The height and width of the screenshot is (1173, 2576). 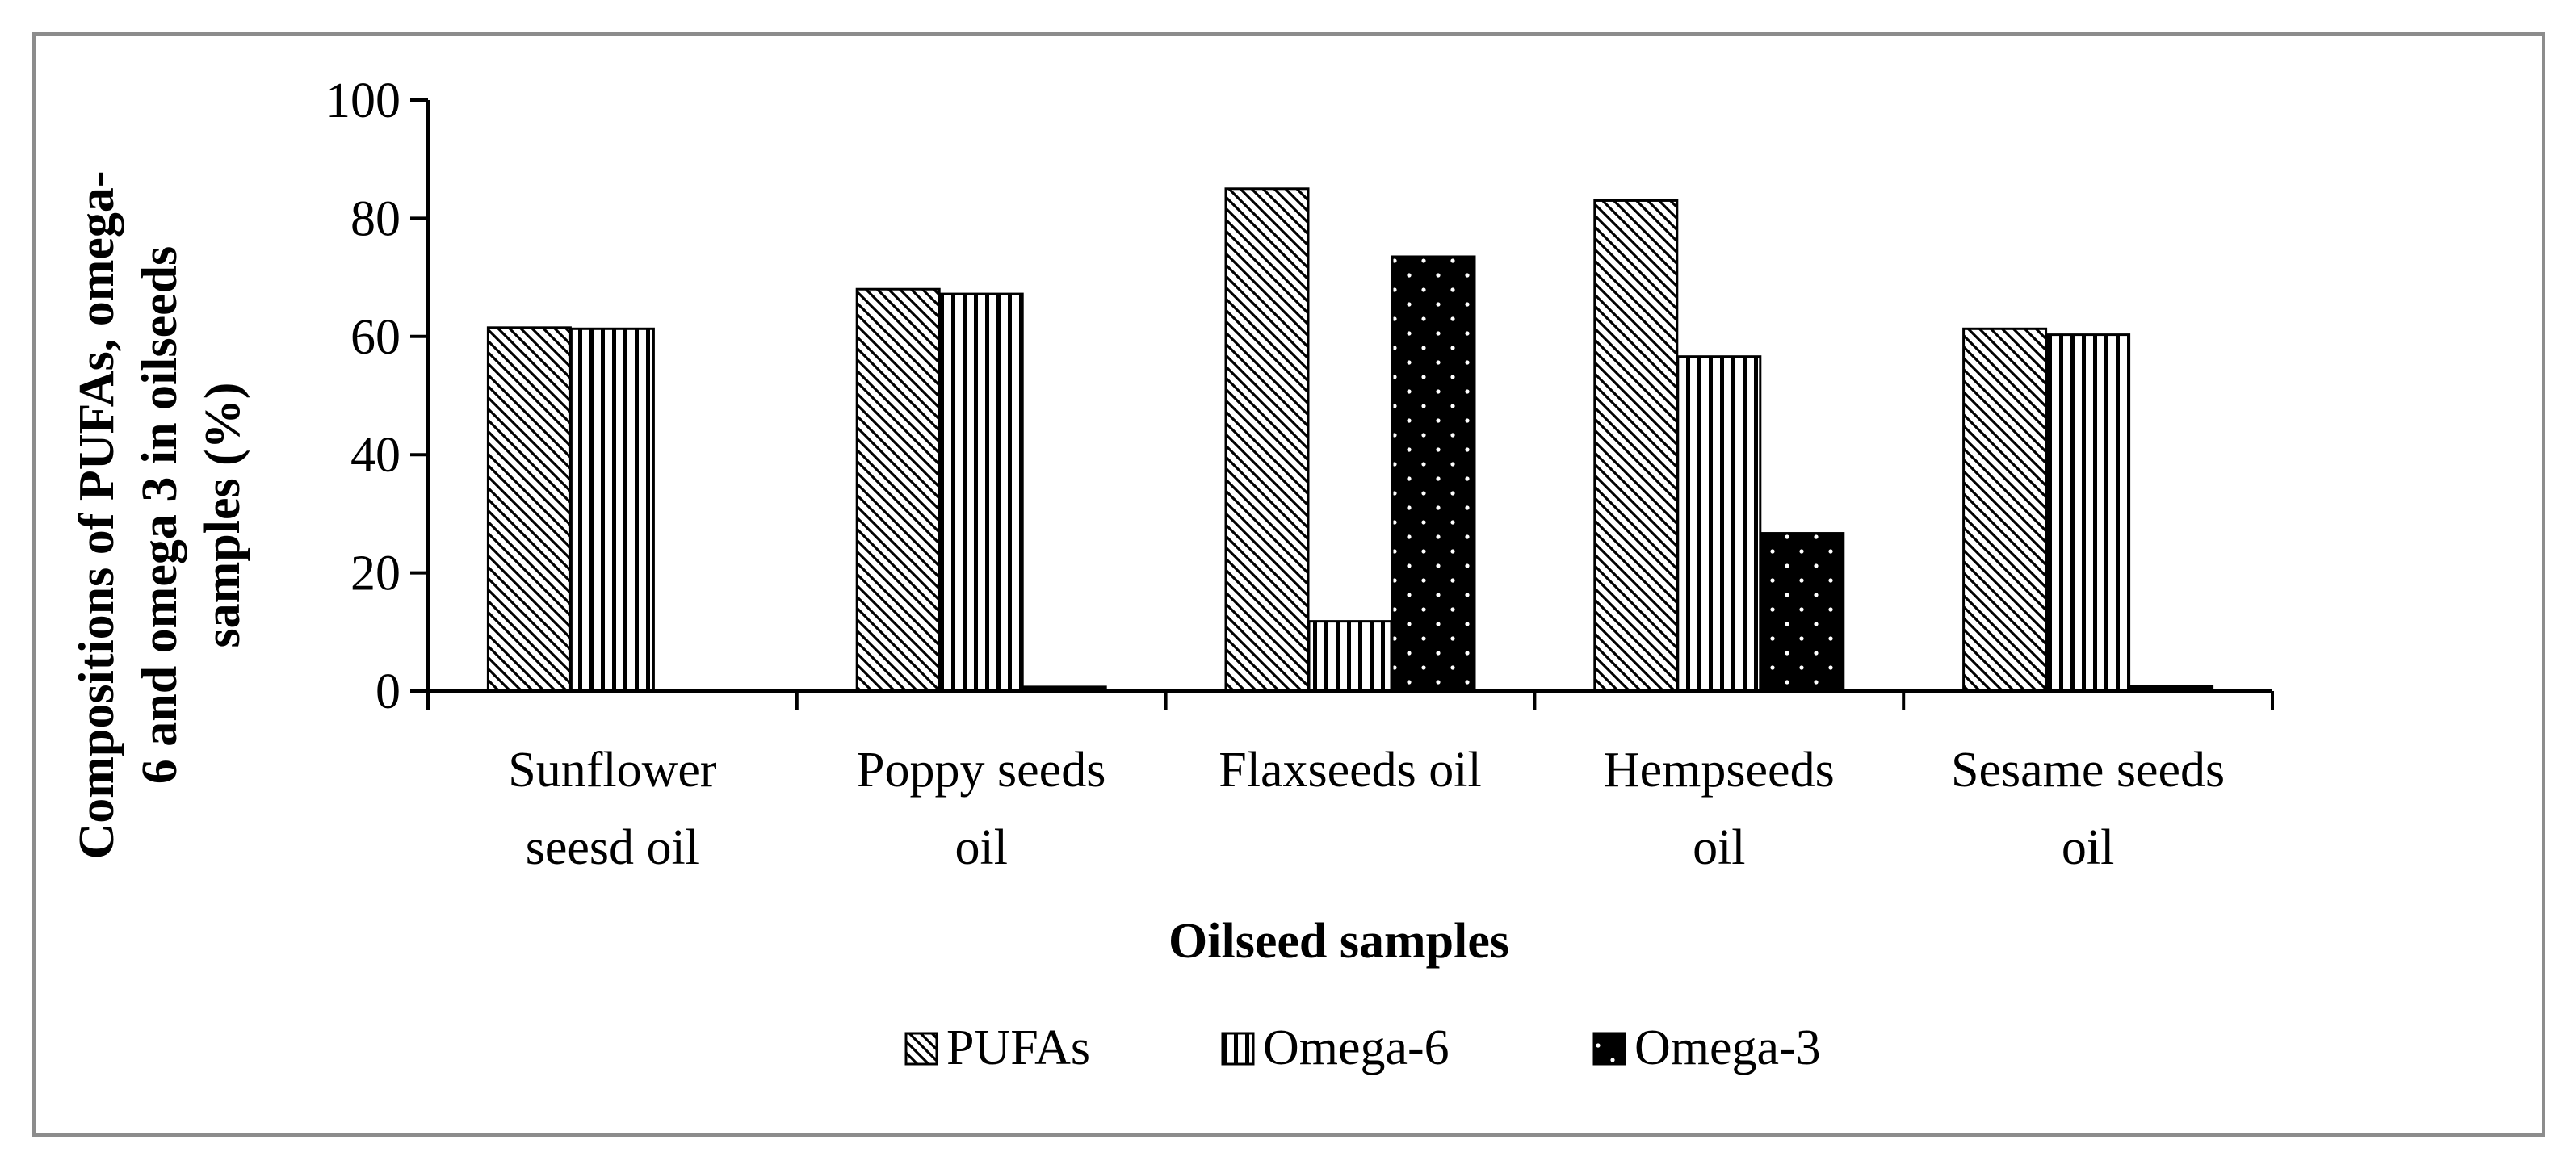 What do you see at coordinates (1356, 1047) in the screenshot?
I see `legend-label-omega-6: Omega-6` at bounding box center [1356, 1047].